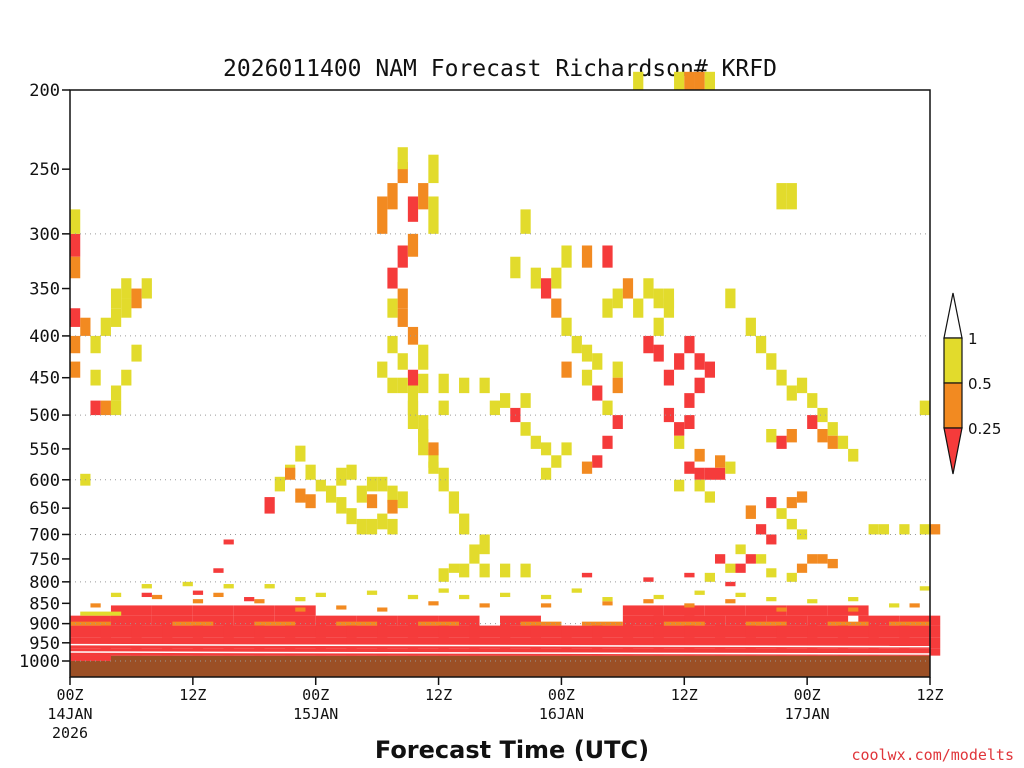 Image resolution: width=1024 pixels, height=768 pixels. I want to click on y-tick-label-400: 400, so click(44, 337).